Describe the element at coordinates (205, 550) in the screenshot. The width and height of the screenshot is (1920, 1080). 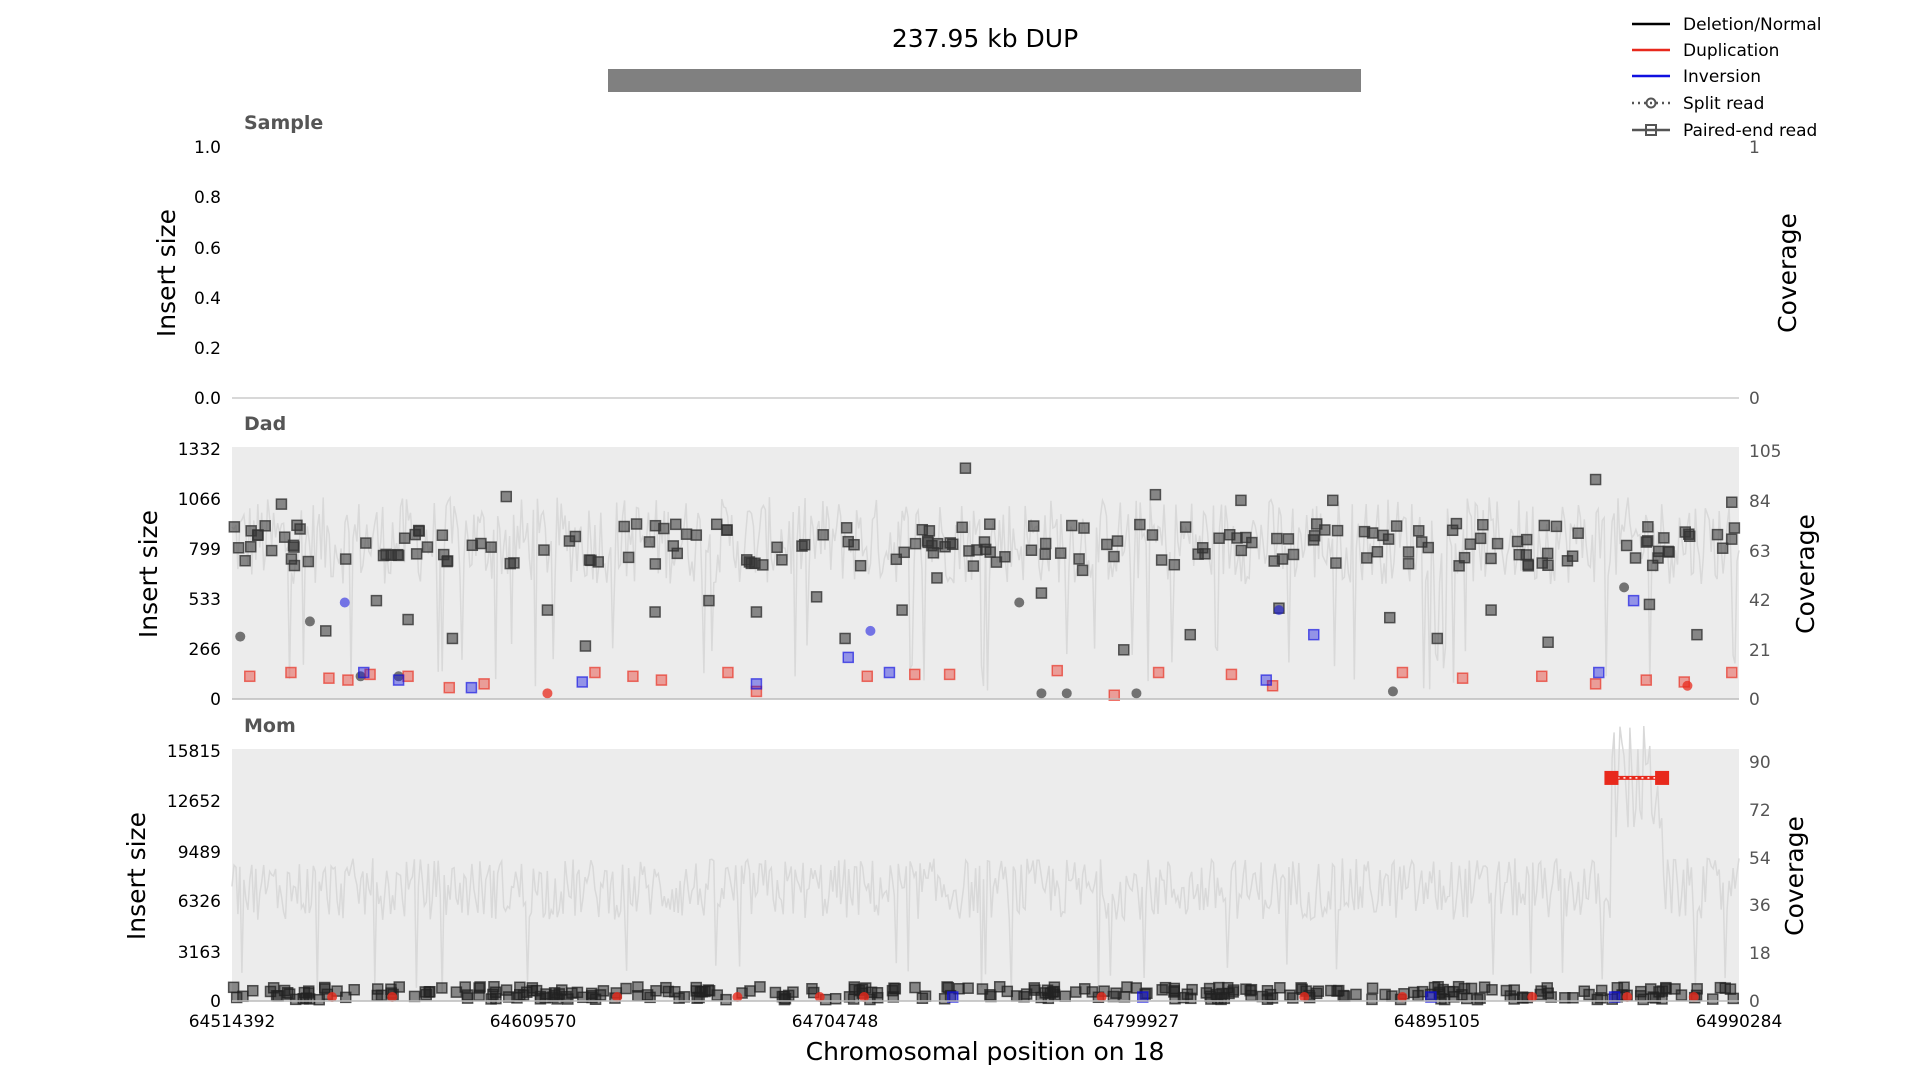
I see `y-tick-label: 799` at that location.